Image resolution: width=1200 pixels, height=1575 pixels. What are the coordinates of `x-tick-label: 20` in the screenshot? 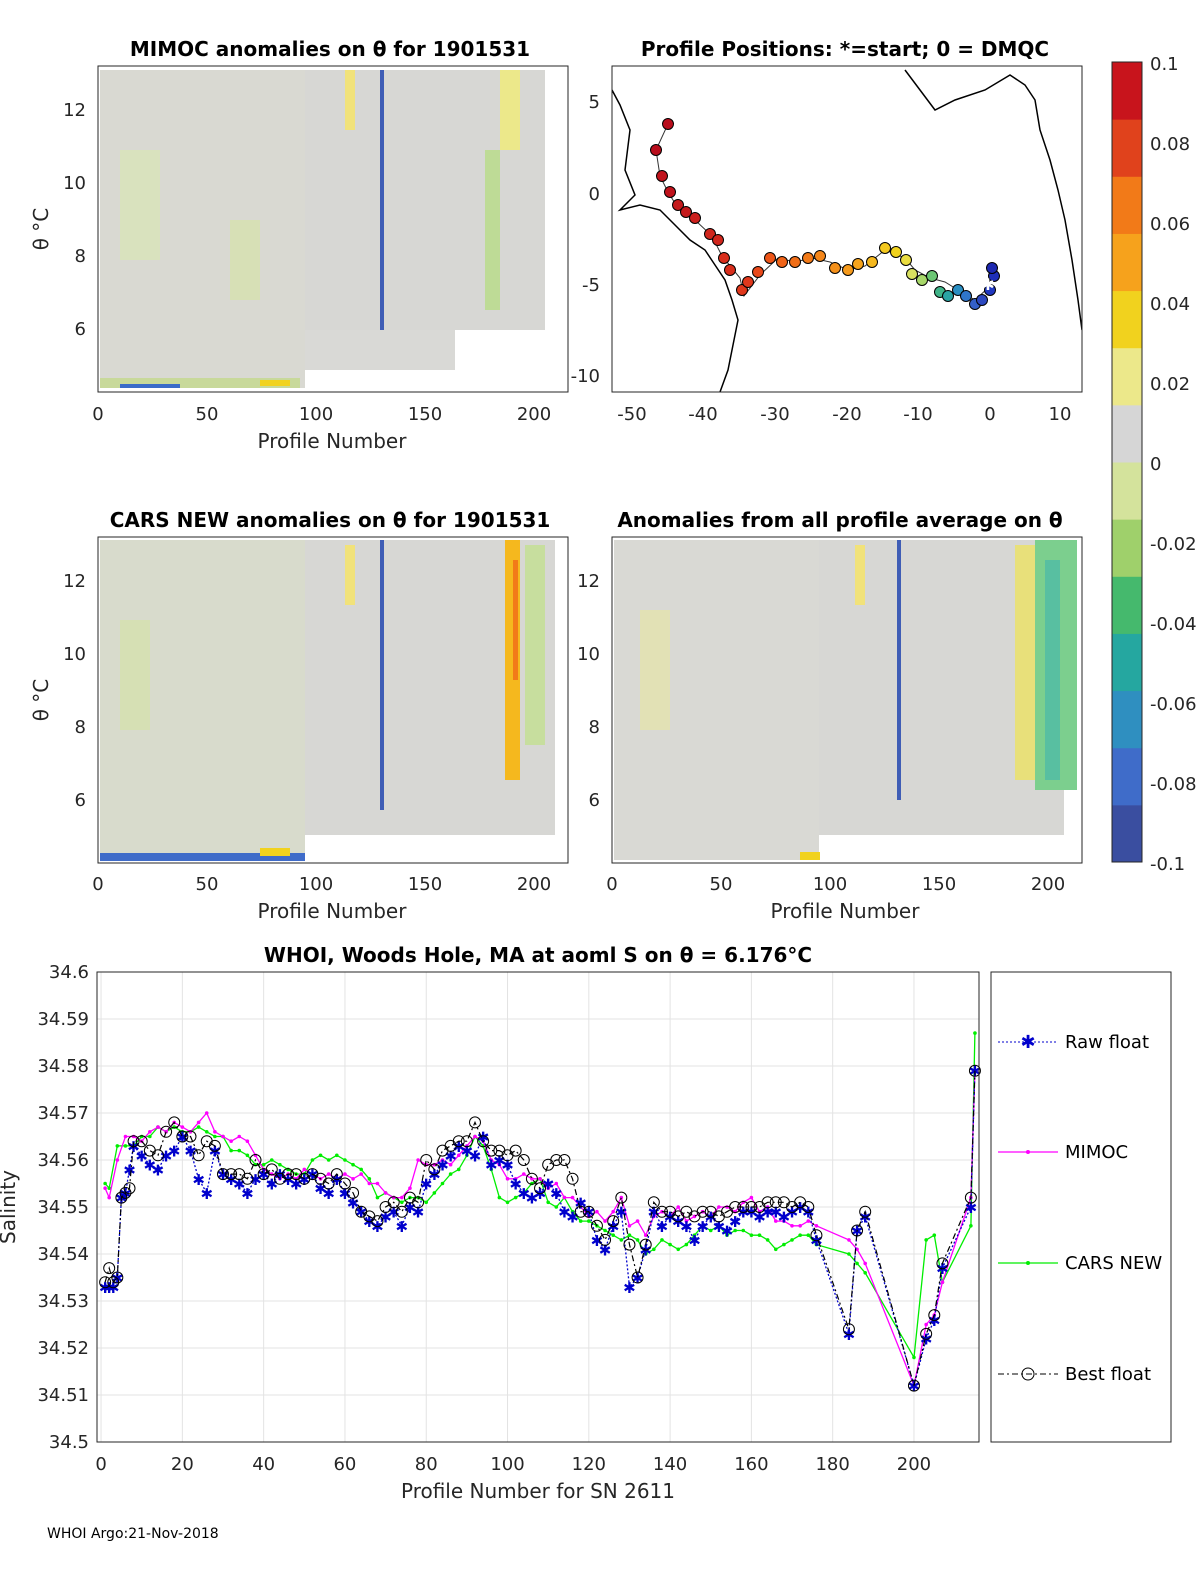 It's located at (182, 1464).